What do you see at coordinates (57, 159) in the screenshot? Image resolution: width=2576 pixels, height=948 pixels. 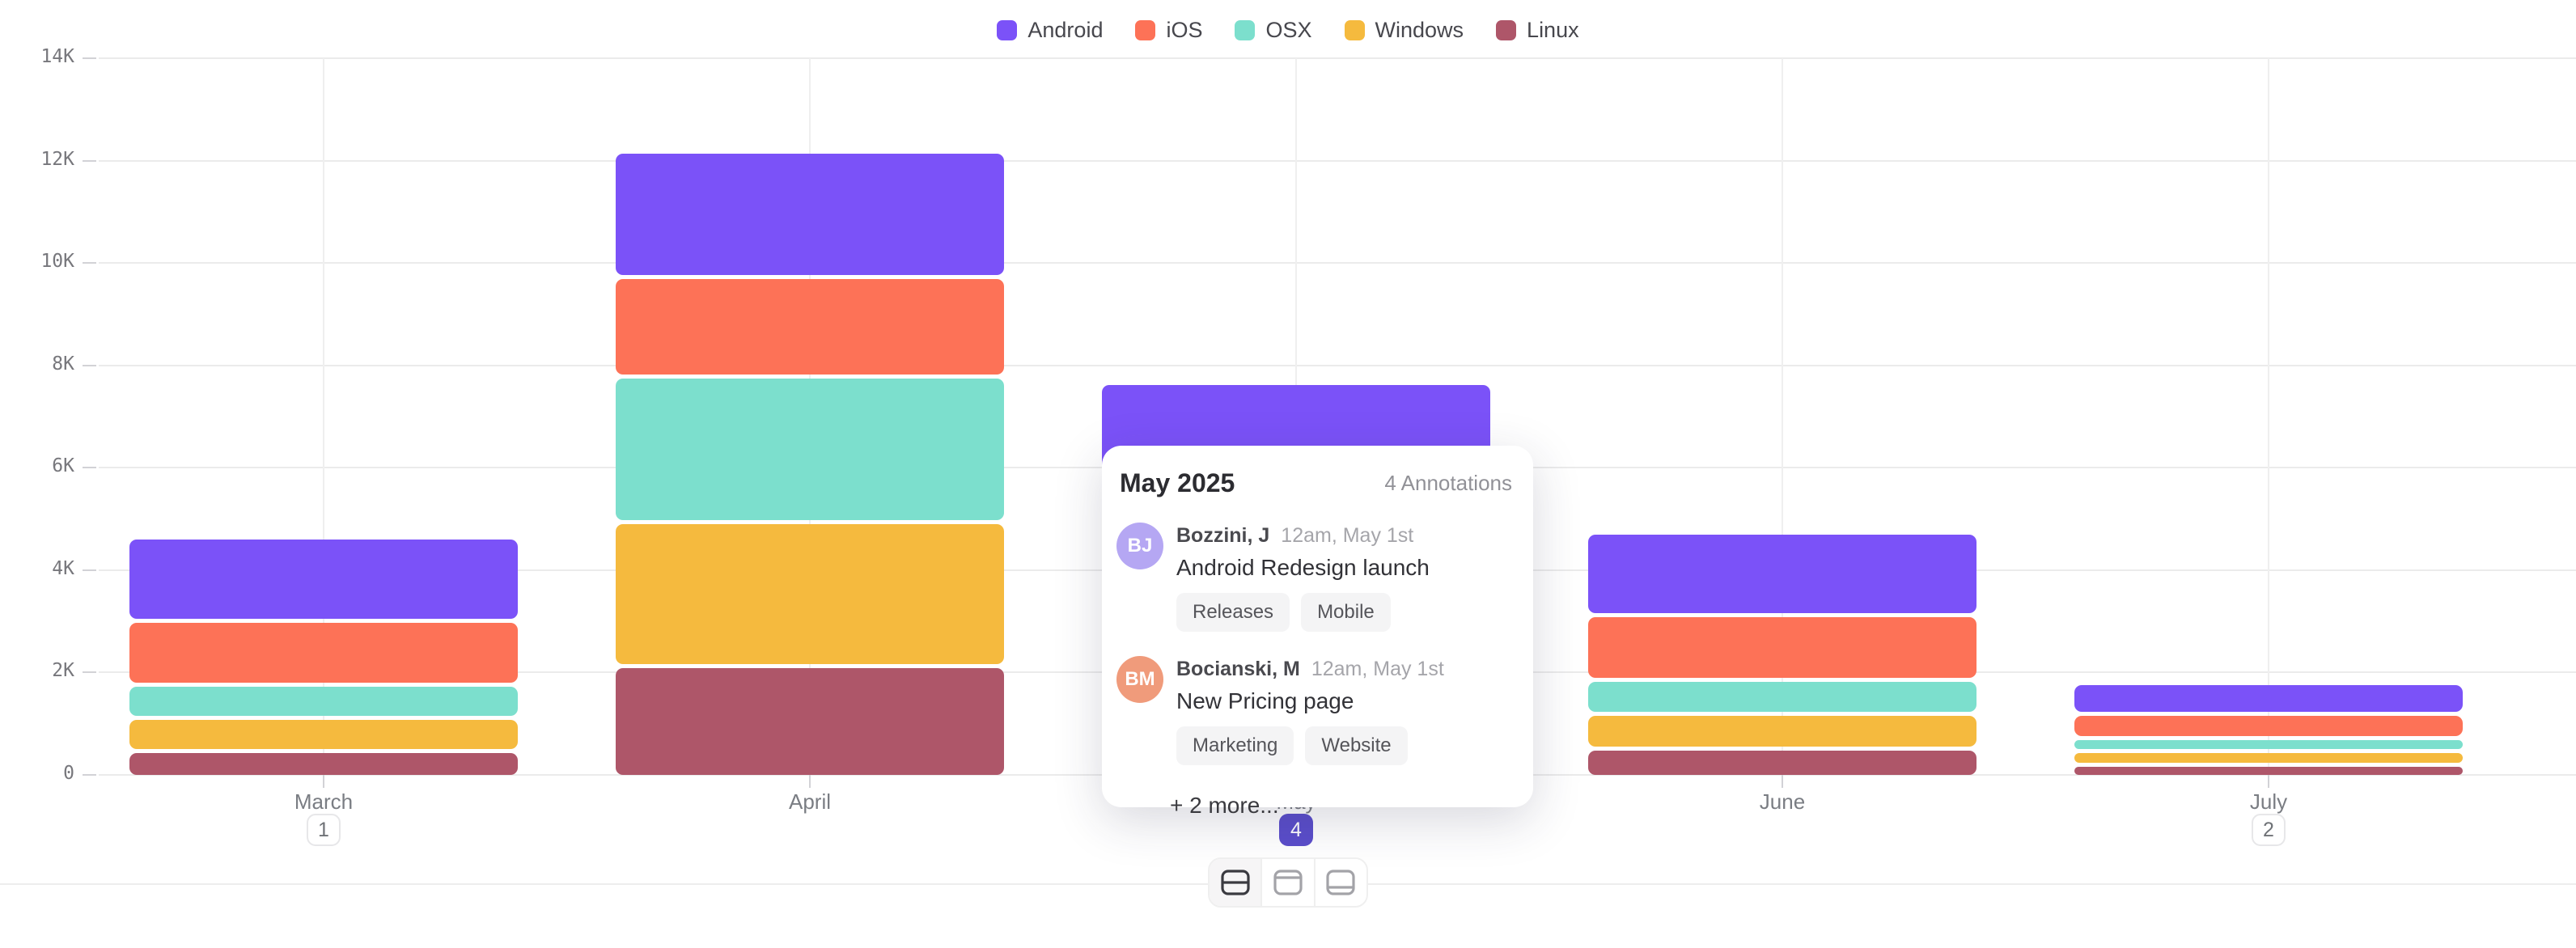 I see `y-axis-label: 12K` at bounding box center [57, 159].